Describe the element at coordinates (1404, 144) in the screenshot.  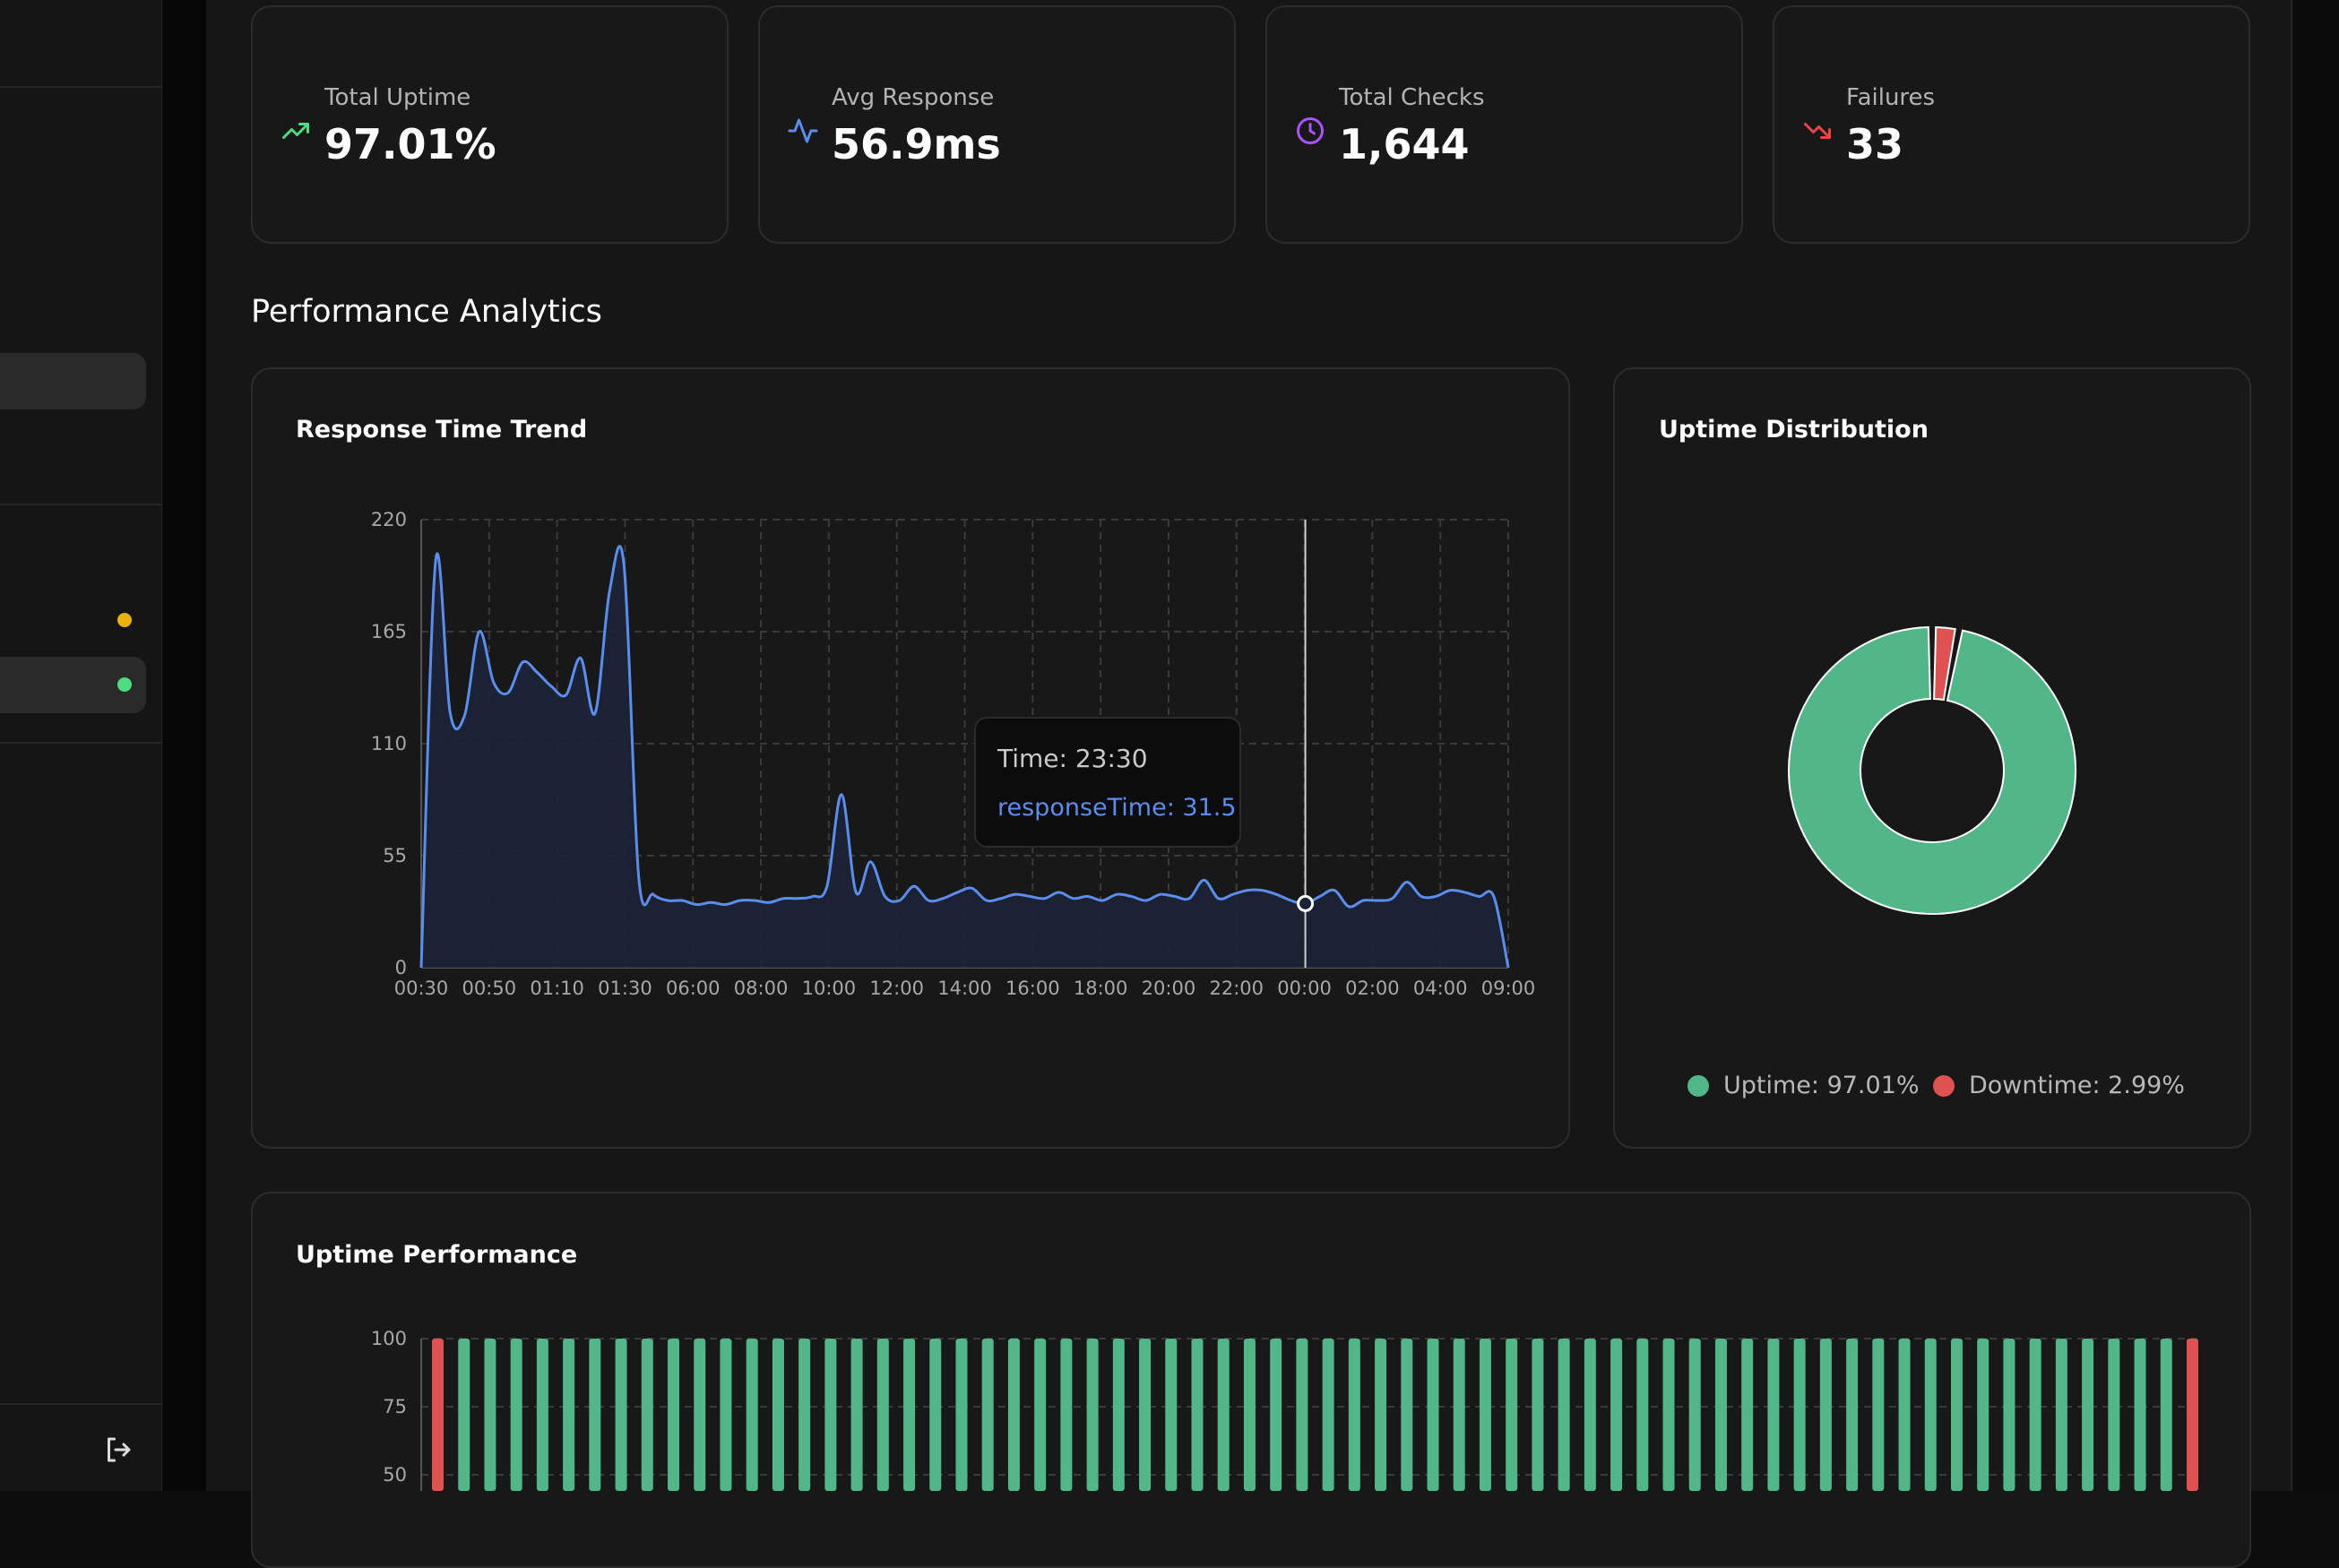
I see `stat-value: 1,644` at that location.